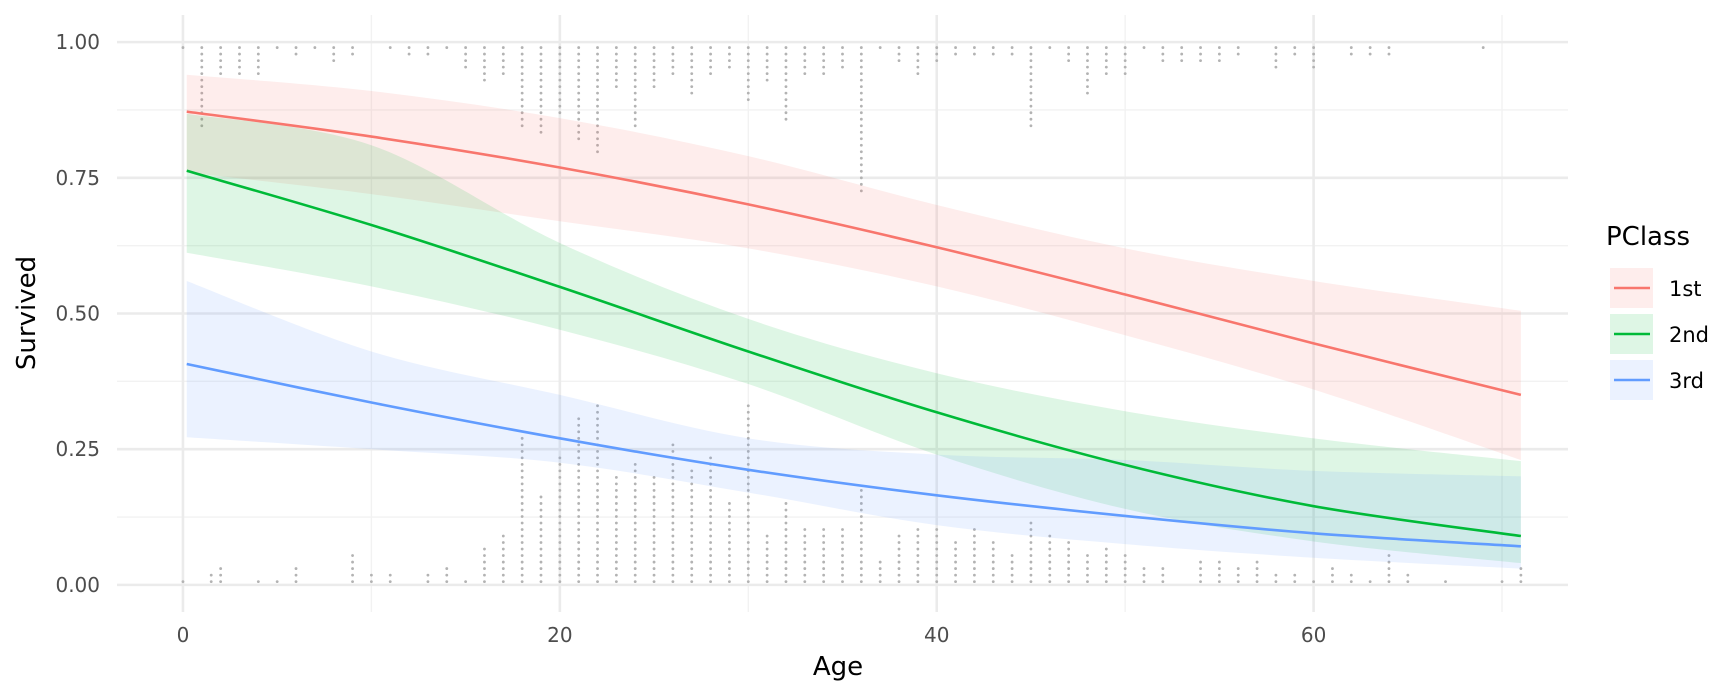 Image resolution: width=1728 pixels, height=691 pixels. What do you see at coordinates (77, 585) in the screenshot?
I see `y-tick-label: 0.00` at bounding box center [77, 585].